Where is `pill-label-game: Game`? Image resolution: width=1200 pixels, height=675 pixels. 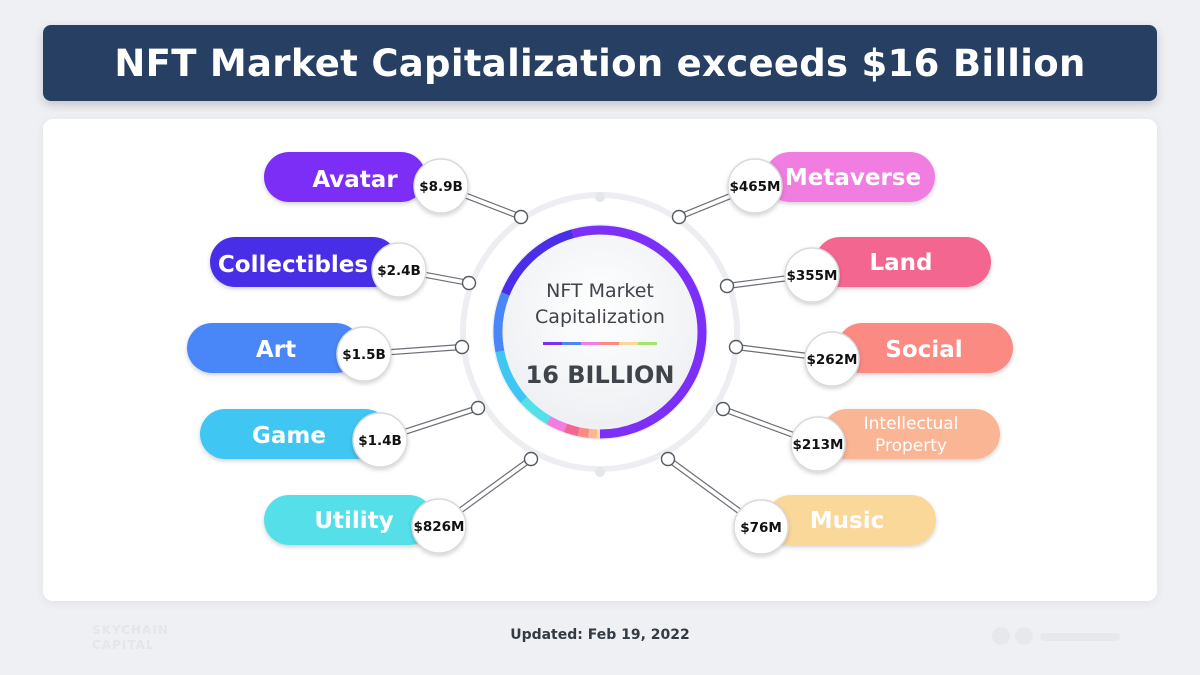 pill-label-game: Game is located at coordinates (289, 436).